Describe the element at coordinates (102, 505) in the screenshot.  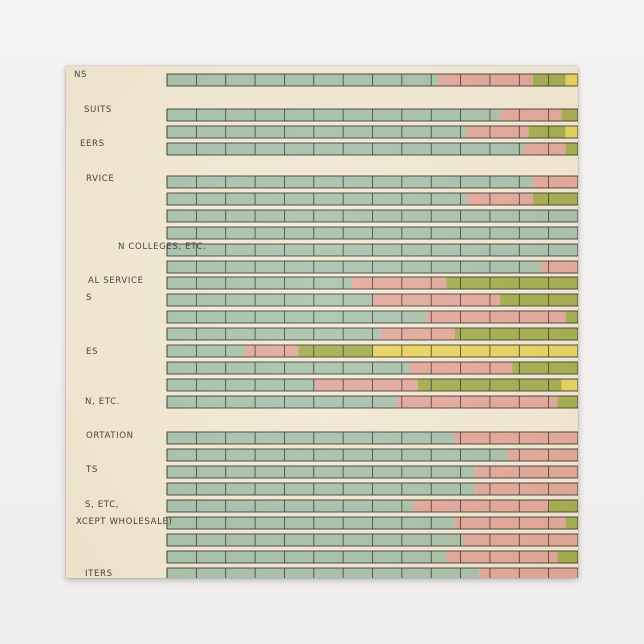
I see `row-label: S, ETC,` at that location.